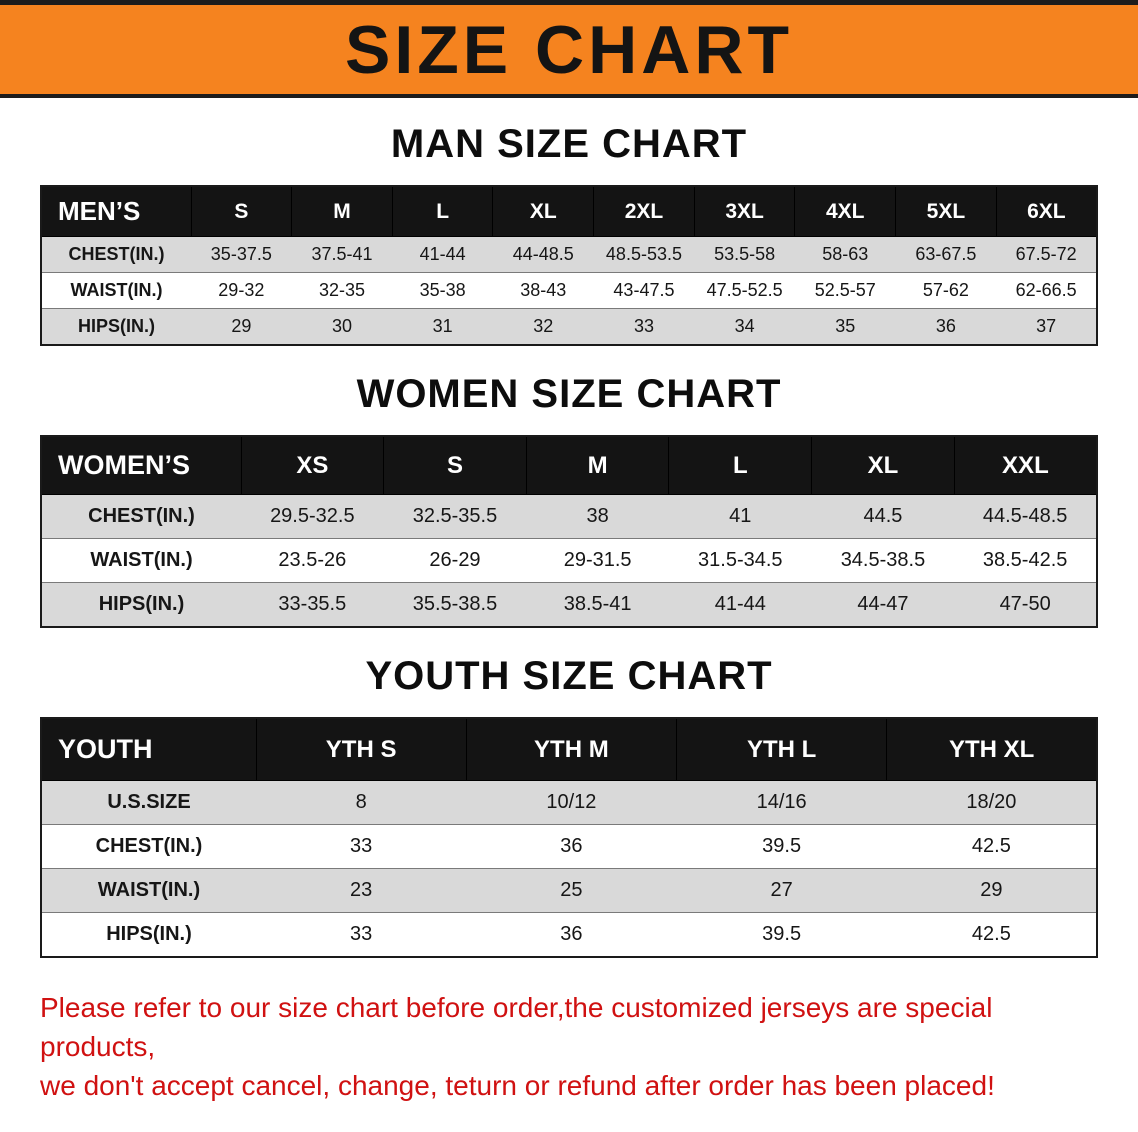 Image resolution: width=1138 pixels, height=1132 pixels. Describe the element at coordinates (148, 802) in the screenshot. I see `row-label: U.S.SIZE` at that location.